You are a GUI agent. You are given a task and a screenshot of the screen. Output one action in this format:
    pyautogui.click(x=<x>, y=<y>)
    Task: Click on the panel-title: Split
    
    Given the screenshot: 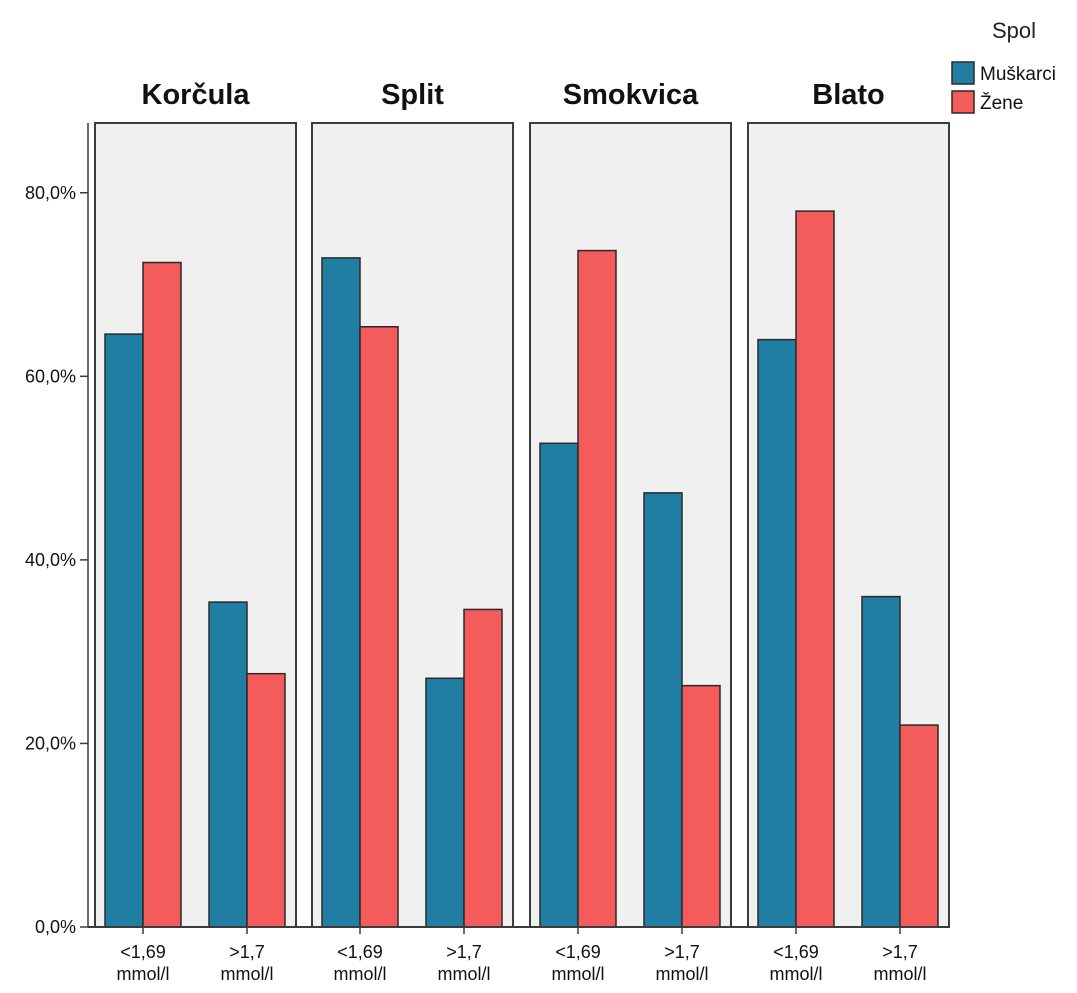 What is the action you would take?
    pyautogui.click(x=412, y=95)
    